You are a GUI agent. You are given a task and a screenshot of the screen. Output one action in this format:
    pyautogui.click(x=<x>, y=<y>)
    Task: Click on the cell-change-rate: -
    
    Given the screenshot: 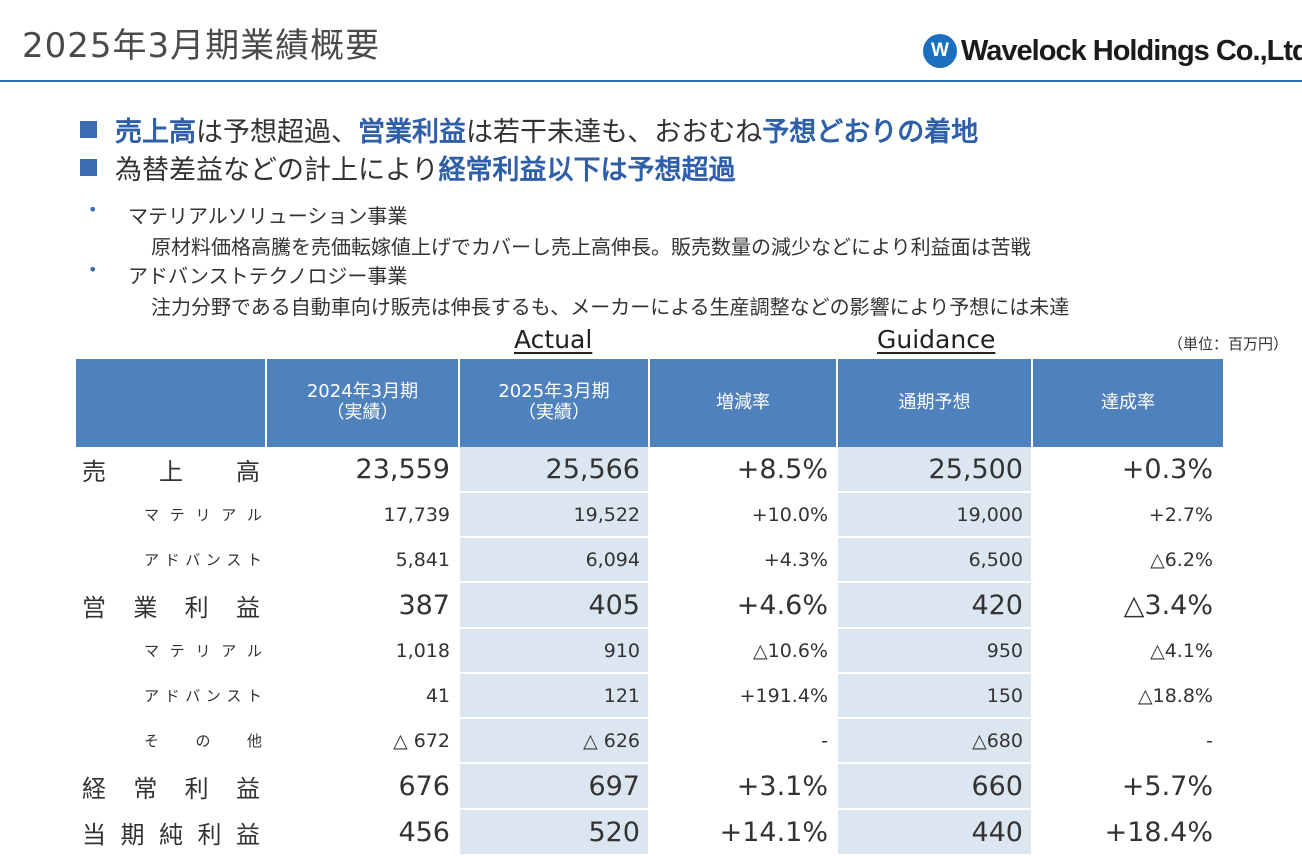 What is the action you would take?
    pyautogui.click(x=744, y=741)
    